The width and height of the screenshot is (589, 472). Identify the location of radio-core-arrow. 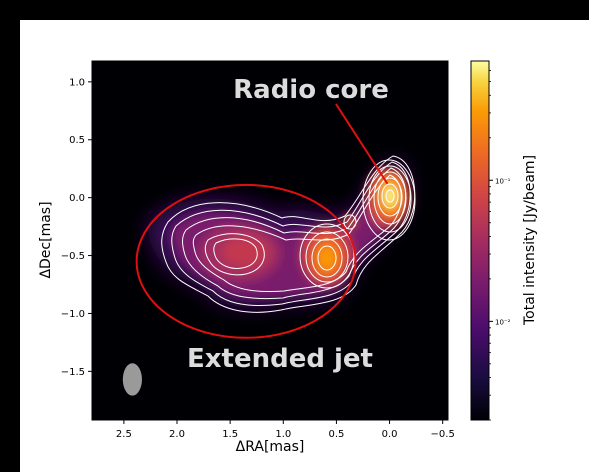
(362, 144).